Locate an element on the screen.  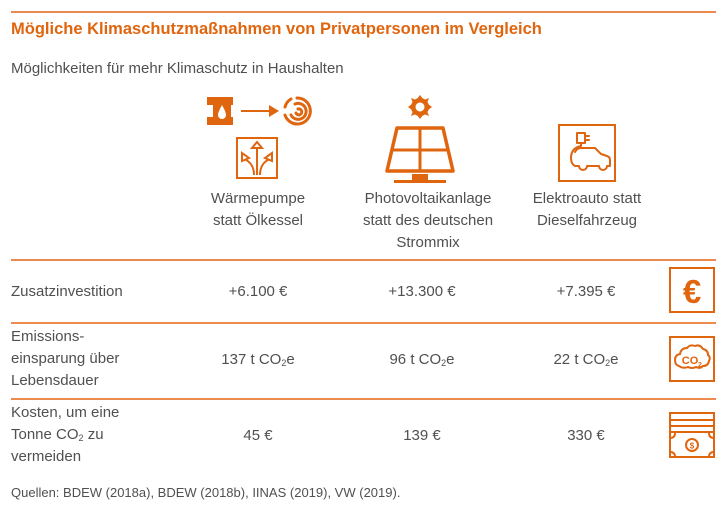
top-rule is located at coordinates (363, 12).